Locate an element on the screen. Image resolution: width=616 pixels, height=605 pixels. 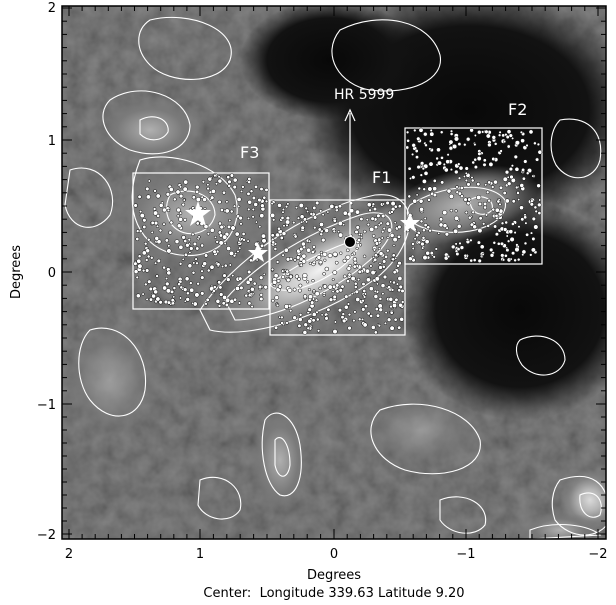
star-symbols is located at coordinates (302, 231).